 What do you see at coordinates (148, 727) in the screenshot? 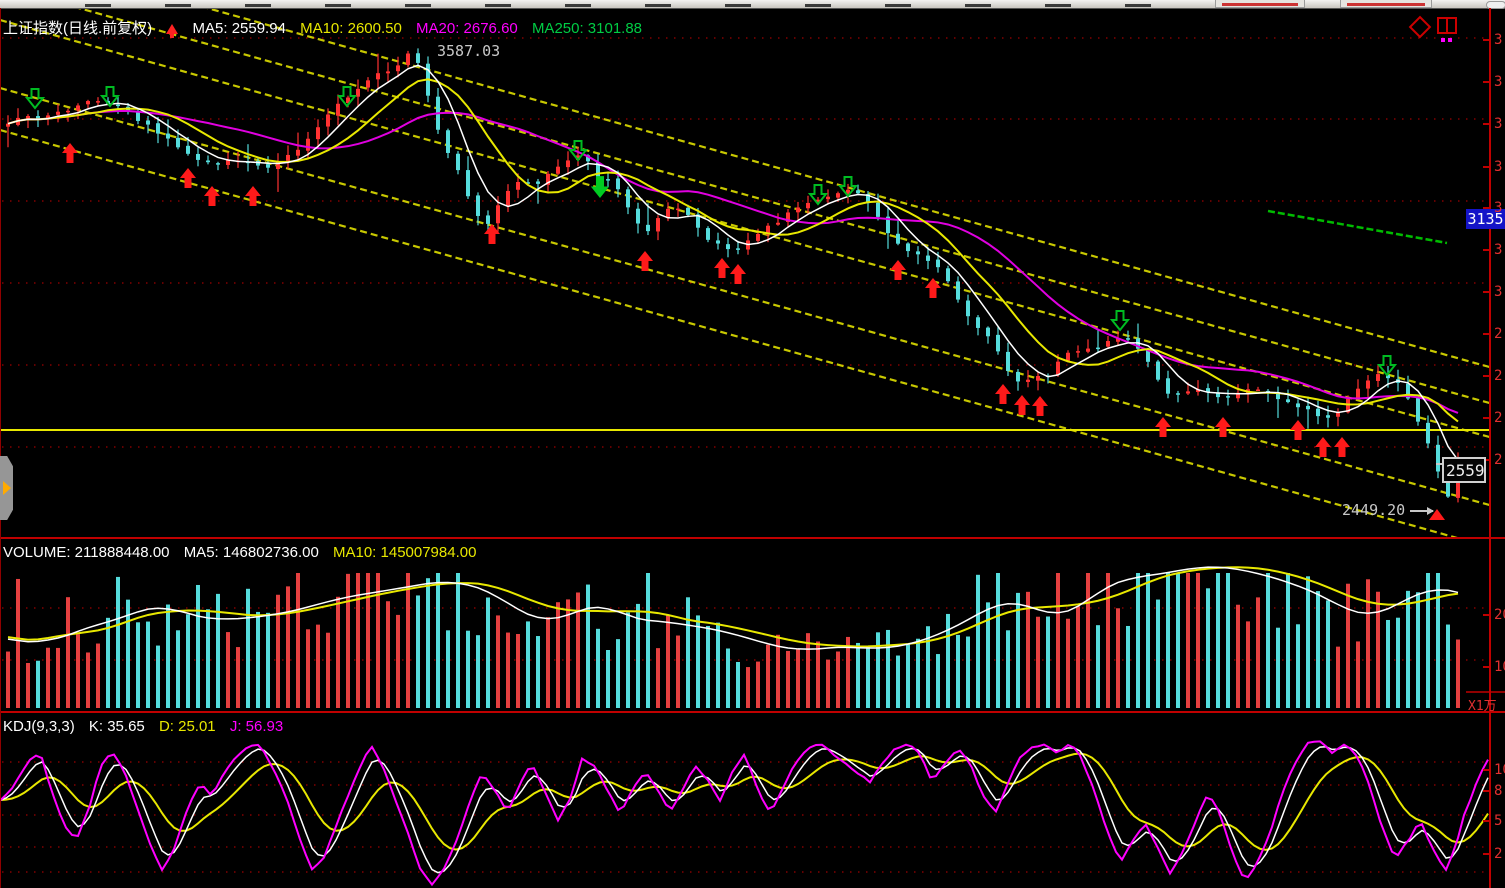
I see `kdj-pane-header: KDJ(9,3,3) K: 35.65 D: 25.01 J: 56.93` at bounding box center [148, 727].